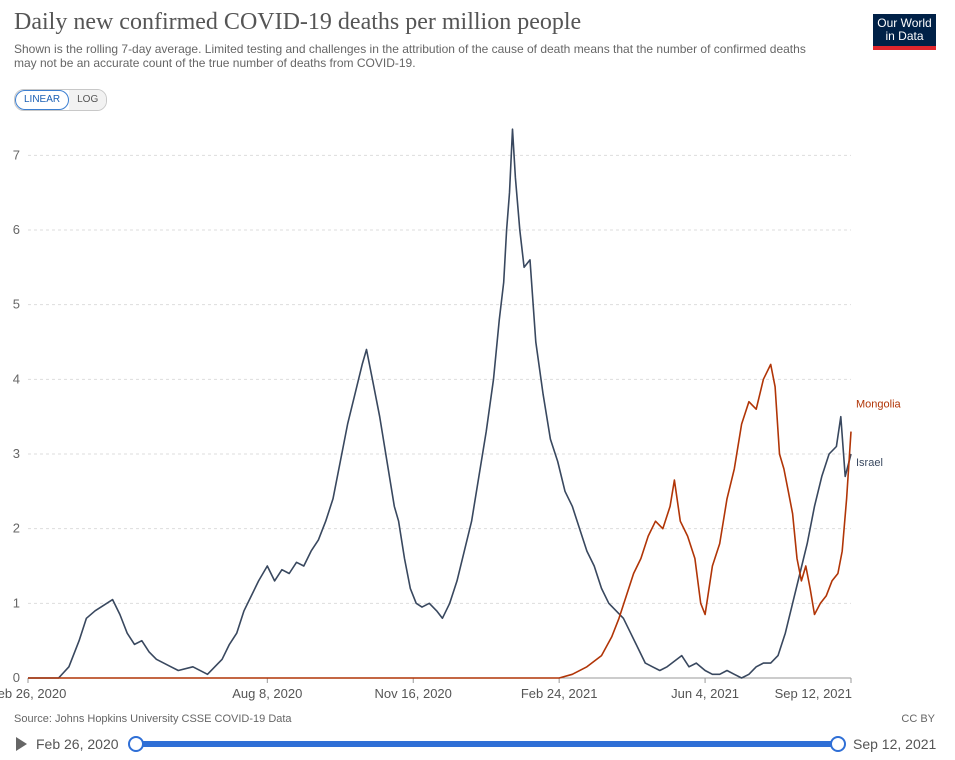 The width and height of the screenshot is (955, 760). I want to click on y-tick-label: 3, so click(16, 453).